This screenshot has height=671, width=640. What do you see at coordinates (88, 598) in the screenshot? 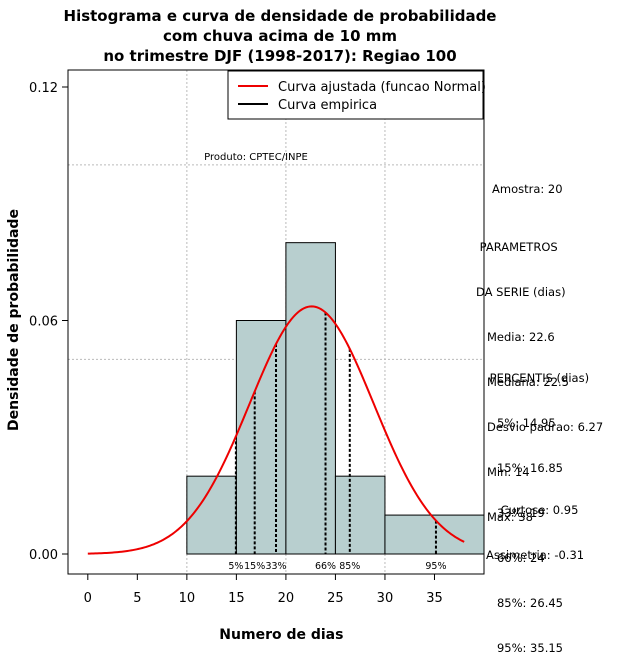
I see `x-axis-tick-label: 0` at bounding box center [88, 598].